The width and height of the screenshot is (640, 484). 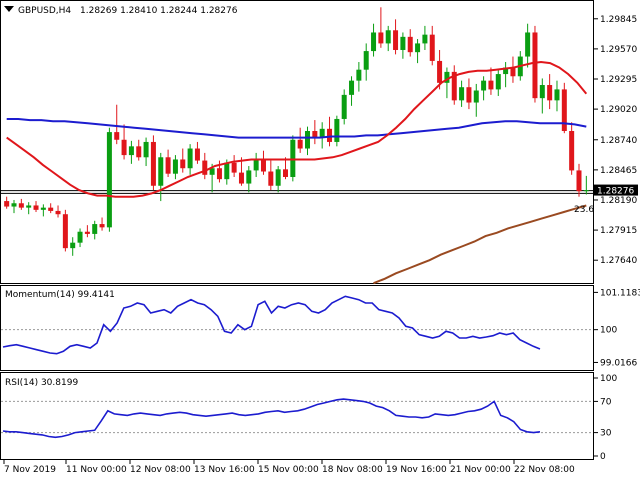 What do you see at coordinates (618, 80) in the screenshot?
I see `price-axis-label: 1.29295` at bounding box center [618, 80].